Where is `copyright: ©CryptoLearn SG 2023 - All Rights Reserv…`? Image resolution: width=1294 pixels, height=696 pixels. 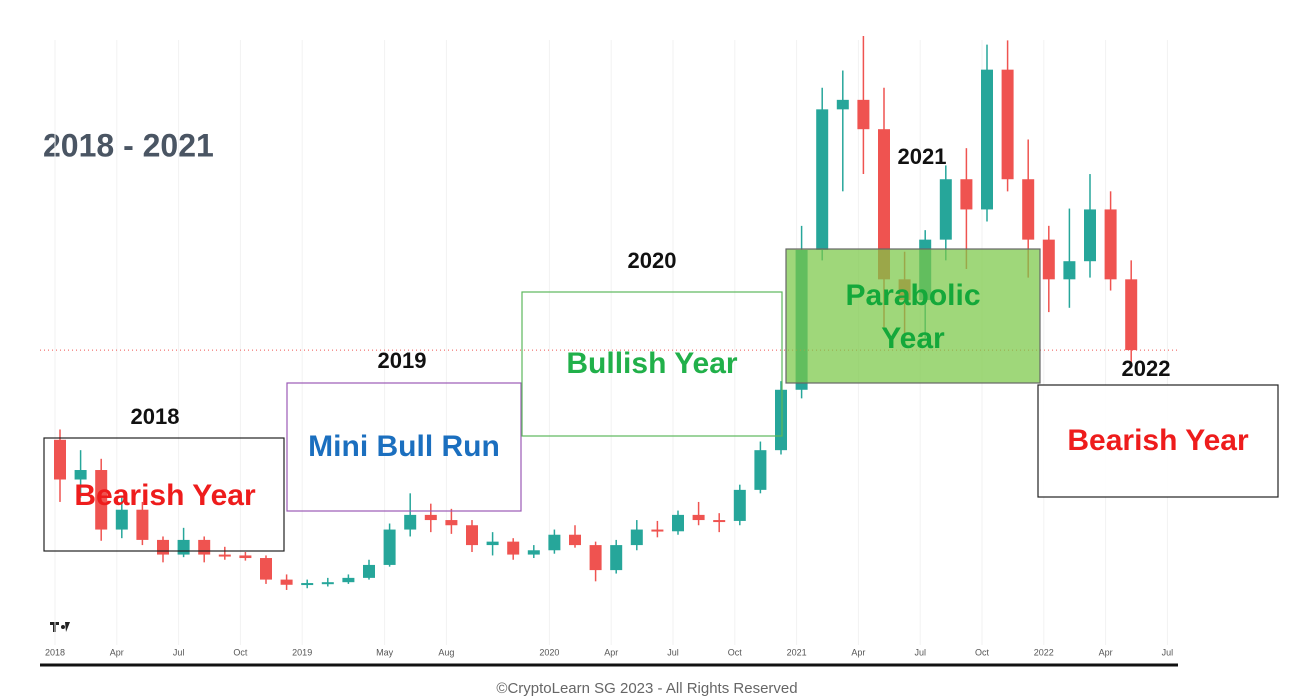
copyright: ©CryptoLearn SG 2023 - All Rights Reserv… is located at coordinates (646, 688).